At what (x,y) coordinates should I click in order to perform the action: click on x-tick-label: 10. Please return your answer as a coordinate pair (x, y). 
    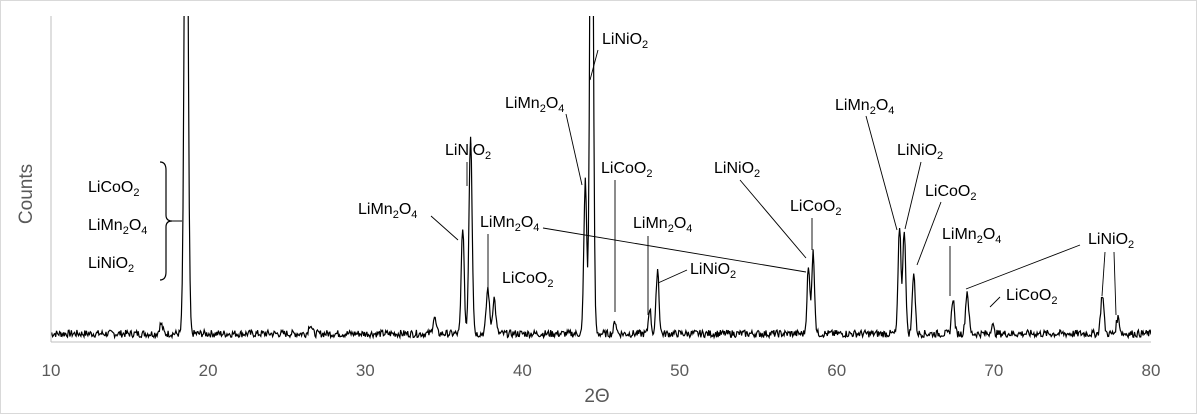
    Looking at the image, I should click on (51, 370).